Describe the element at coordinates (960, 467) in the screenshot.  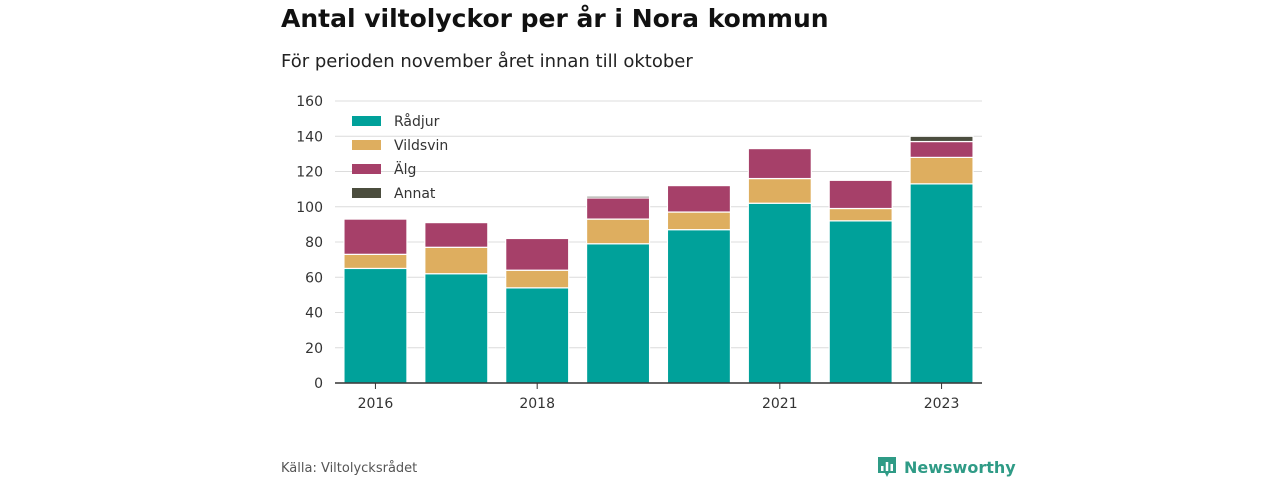
I see `brand-name: Newsworthy` at that location.